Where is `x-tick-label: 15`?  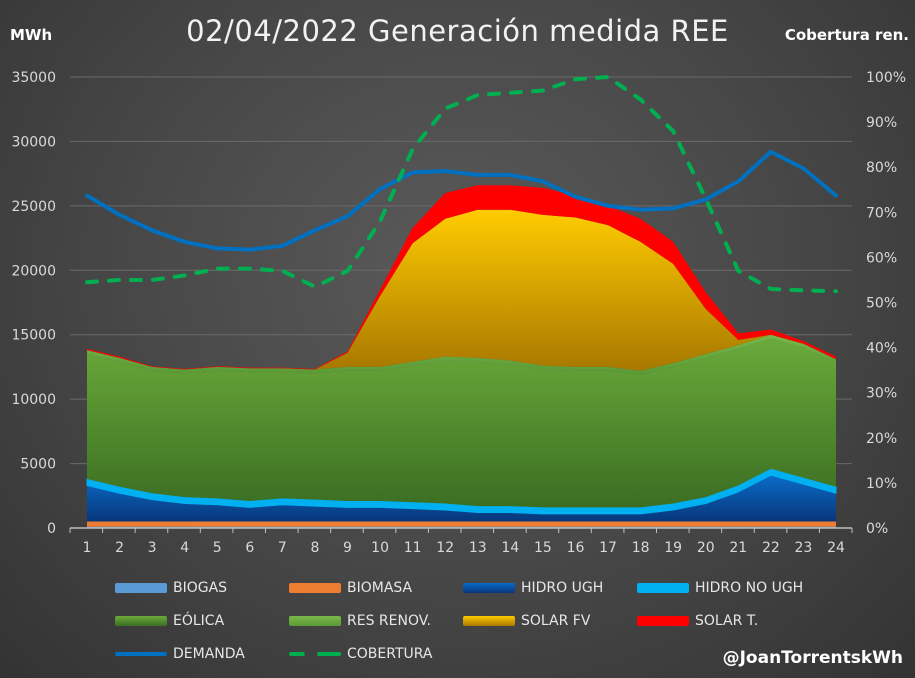 x-tick-label: 15 is located at coordinates (543, 548).